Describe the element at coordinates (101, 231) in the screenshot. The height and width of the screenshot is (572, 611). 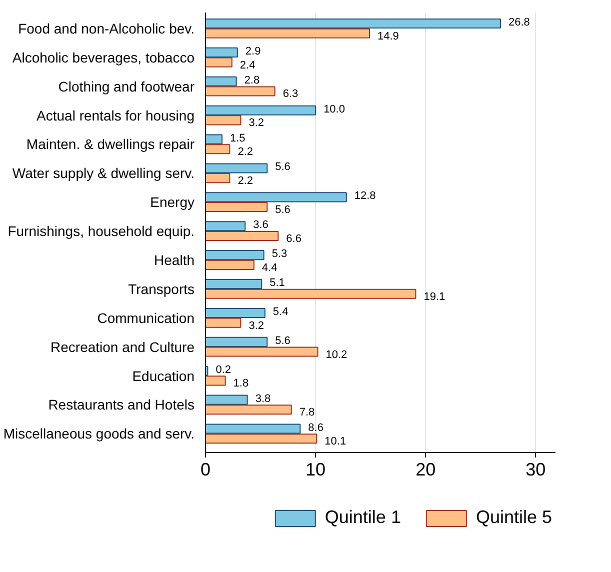
I see `y-tick-label: Furnishings, household equip.` at that location.